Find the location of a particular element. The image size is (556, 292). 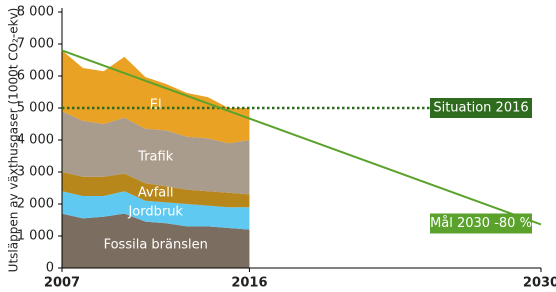

y-tick-label: 6 000 is located at coordinates (35, 76).